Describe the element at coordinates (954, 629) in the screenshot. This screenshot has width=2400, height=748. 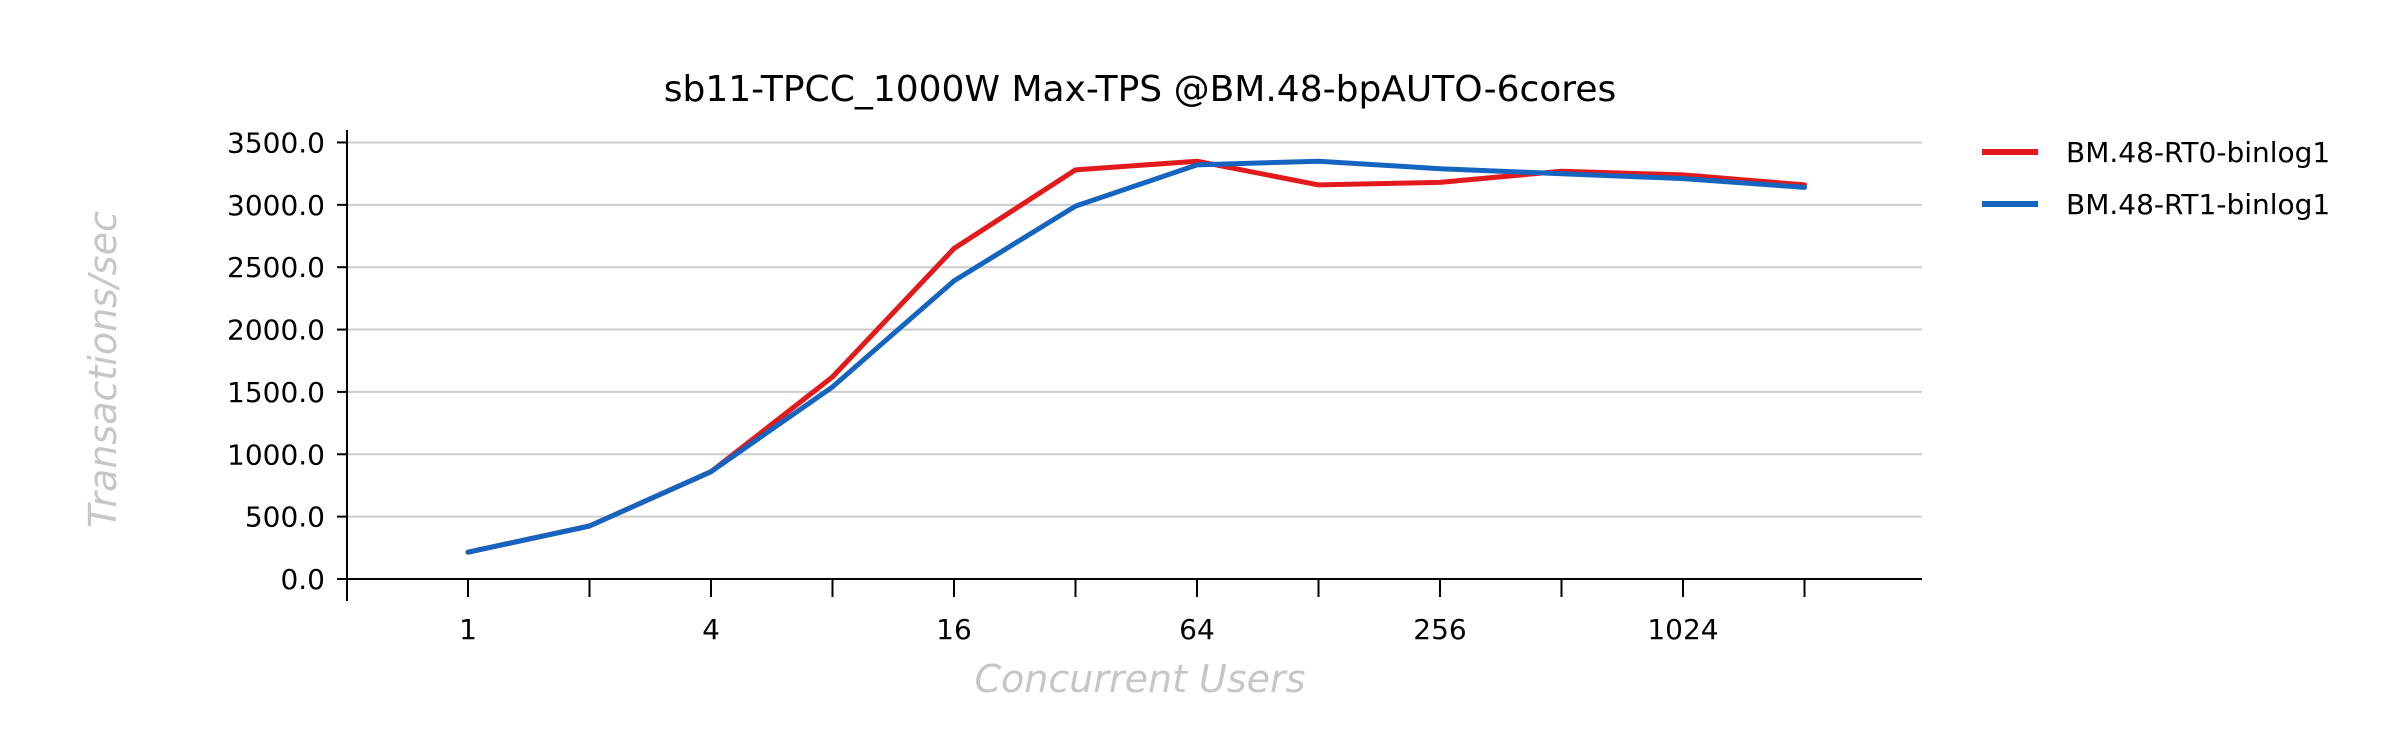
I see `x-tick-label: 16` at that location.